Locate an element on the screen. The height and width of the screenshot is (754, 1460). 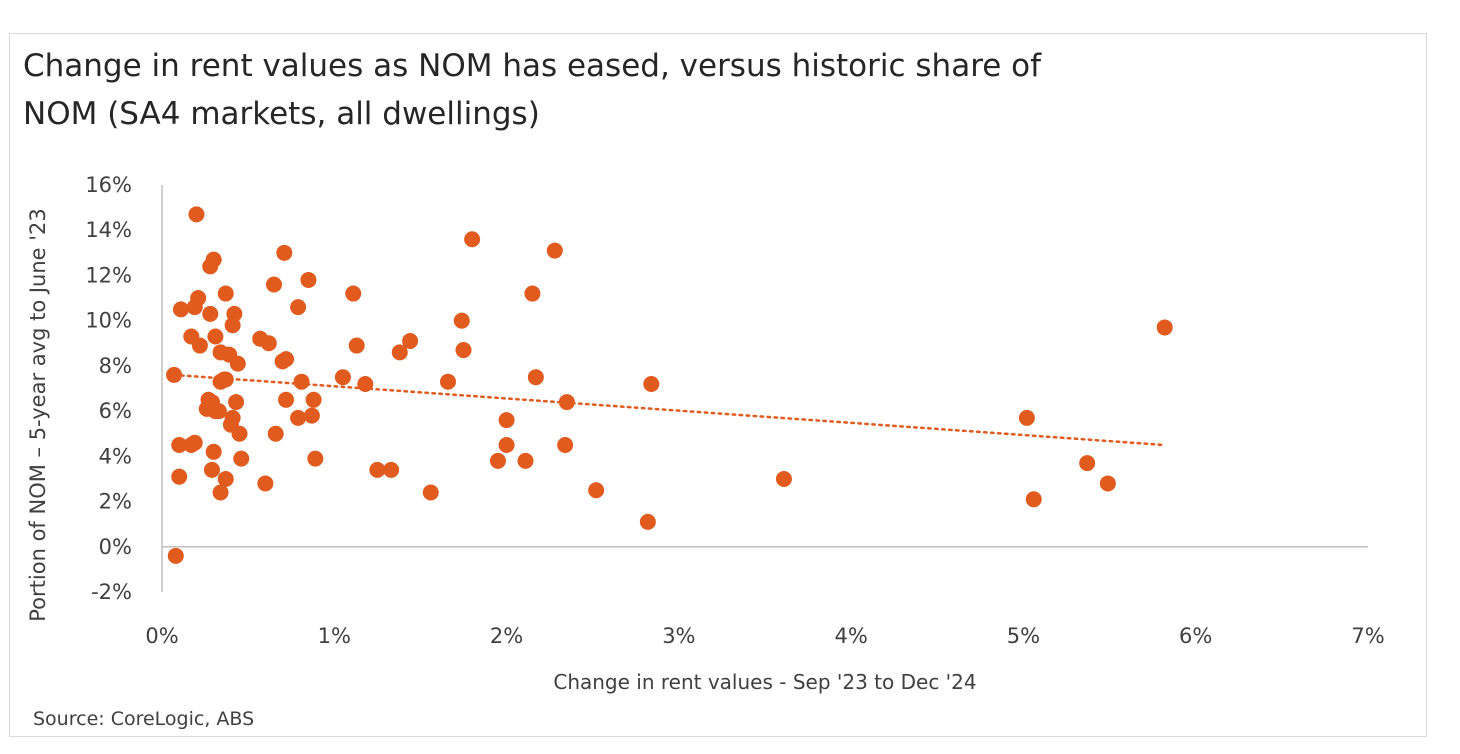
y-axis-label: Portion of NOM – 5-year avg to June '23 is located at coordinates (38, 414).